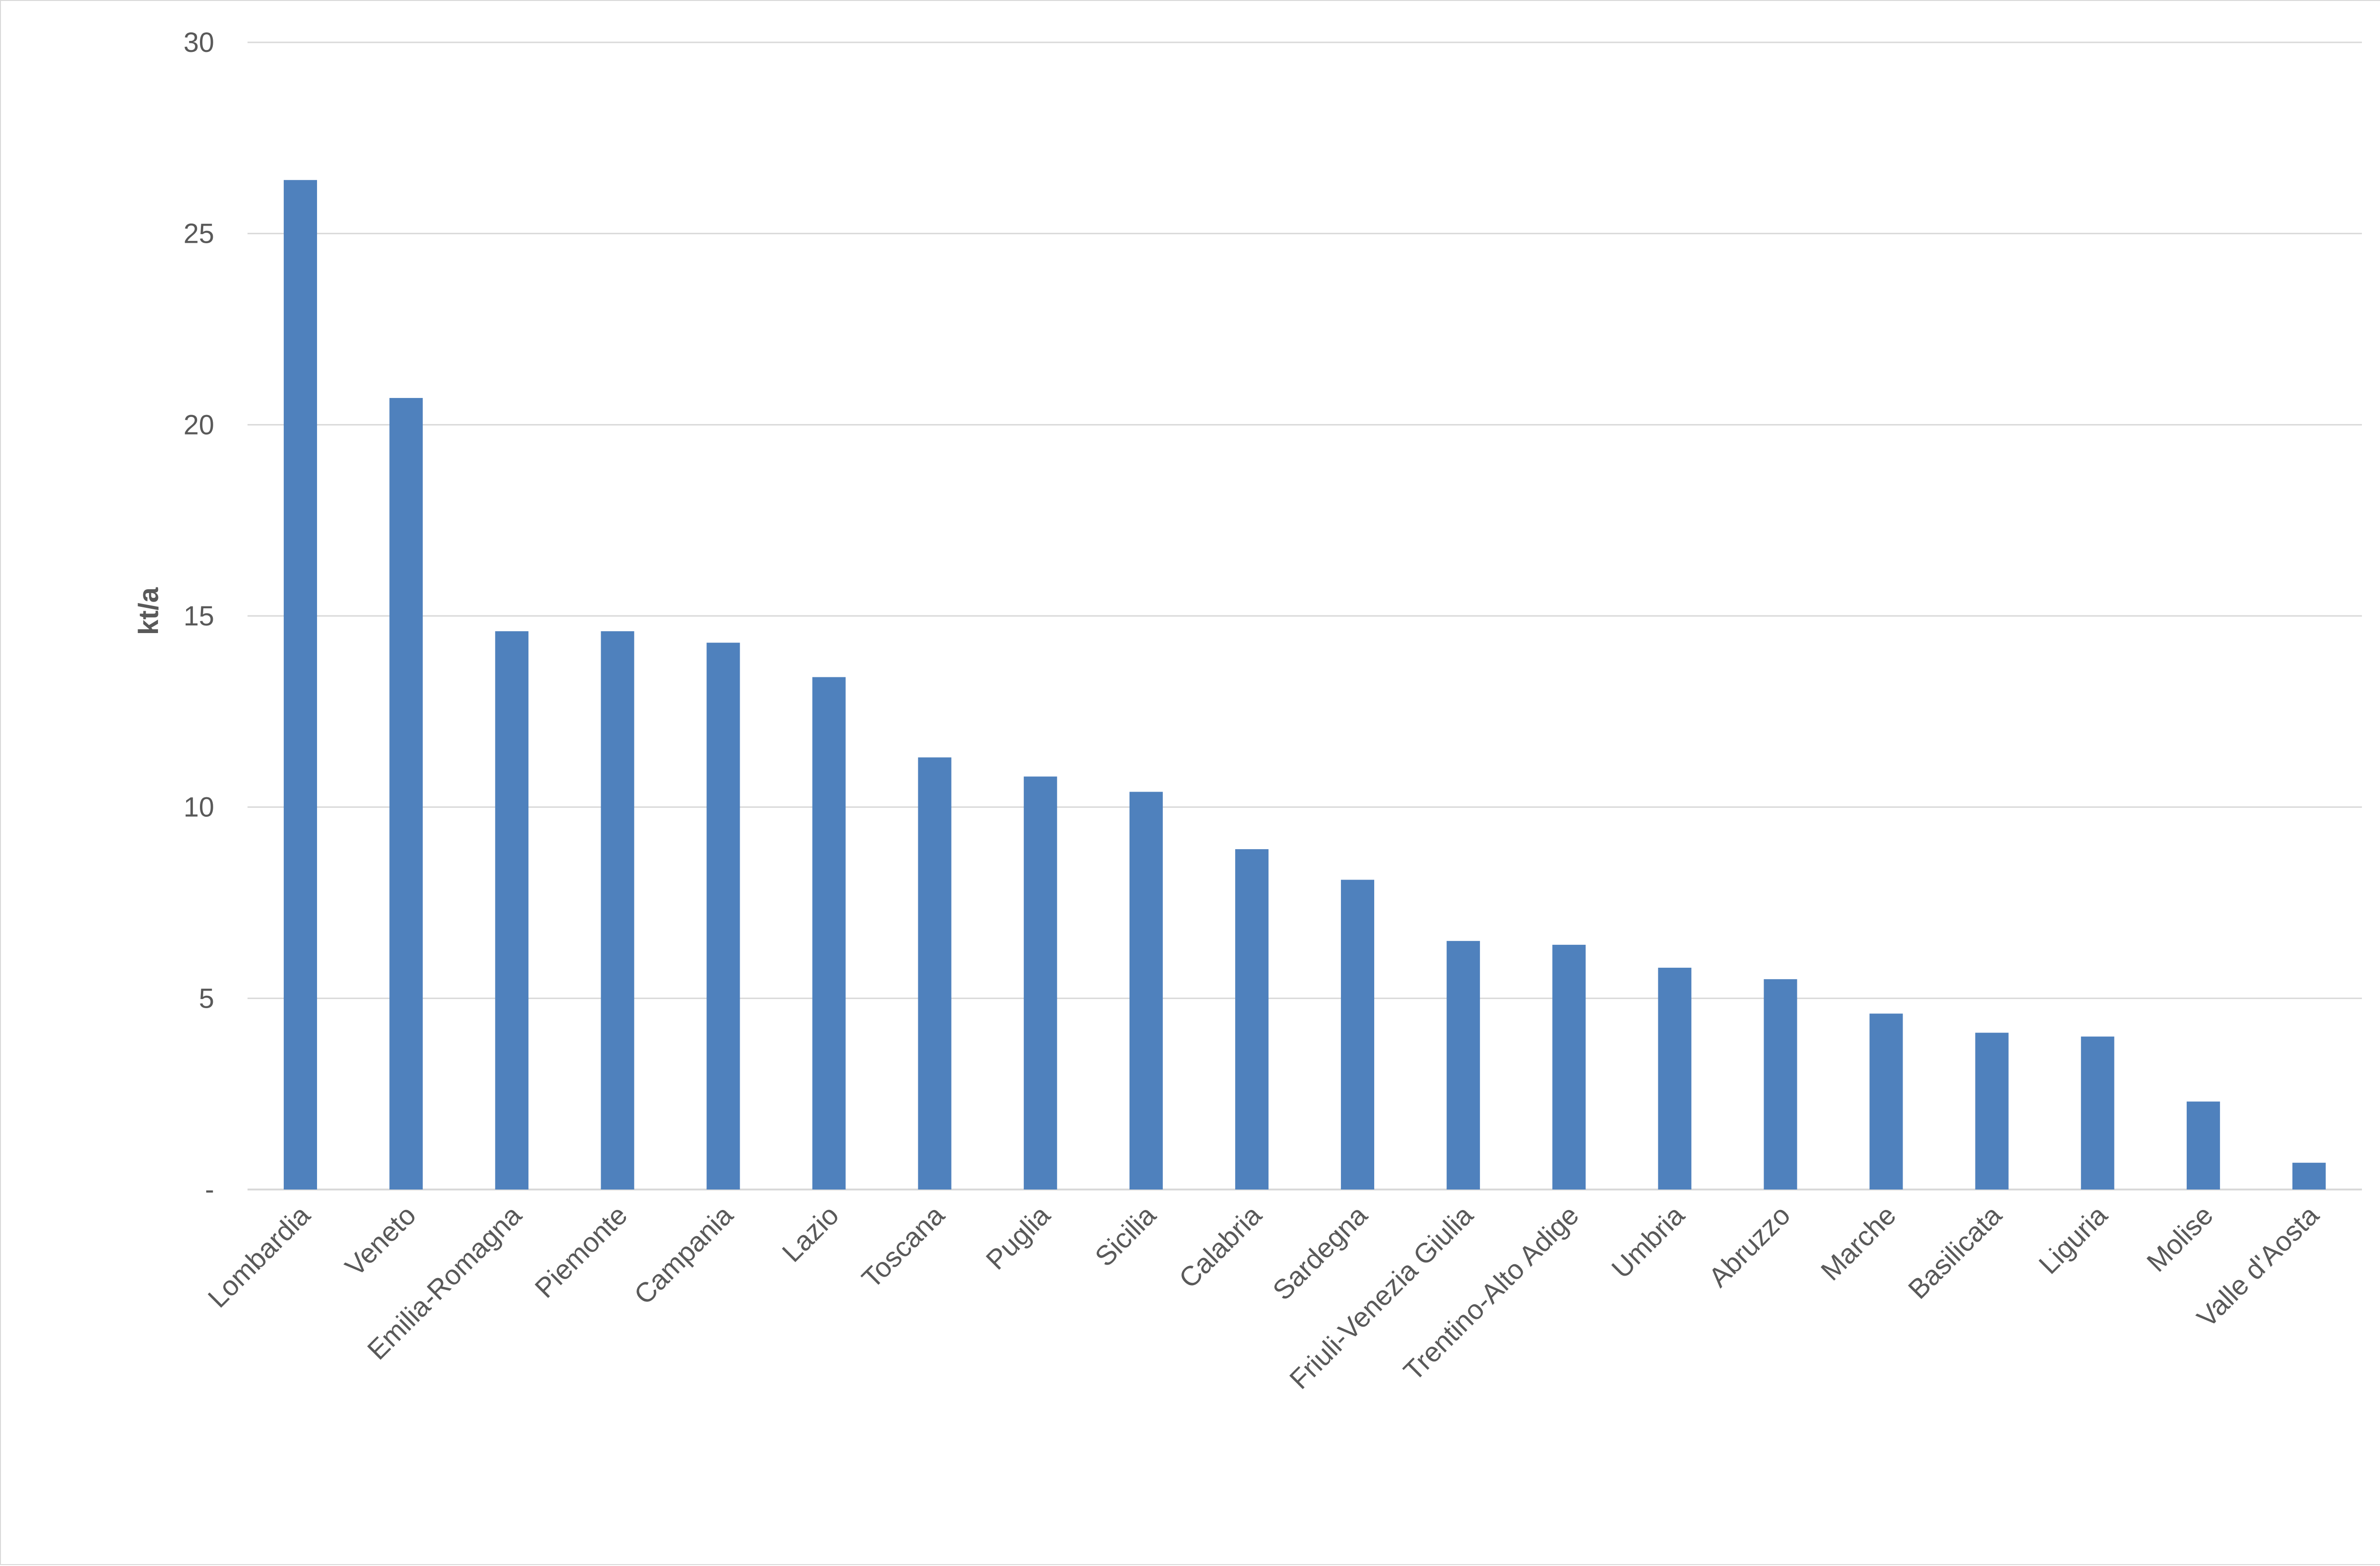  Describe the element at coordinates (1955, 1252) in the screenshot. I see `x-tick-label: Basilicata` at that location.